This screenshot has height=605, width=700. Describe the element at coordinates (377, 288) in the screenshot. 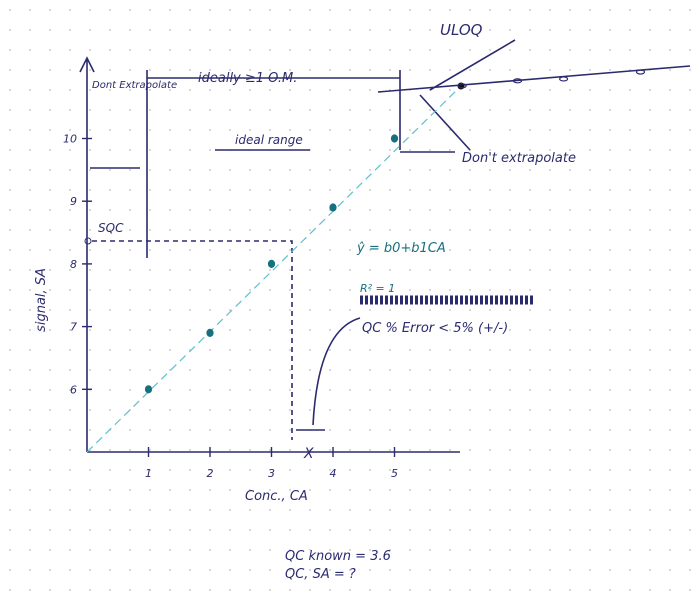

I see `annotation: R² = 1` at that location.